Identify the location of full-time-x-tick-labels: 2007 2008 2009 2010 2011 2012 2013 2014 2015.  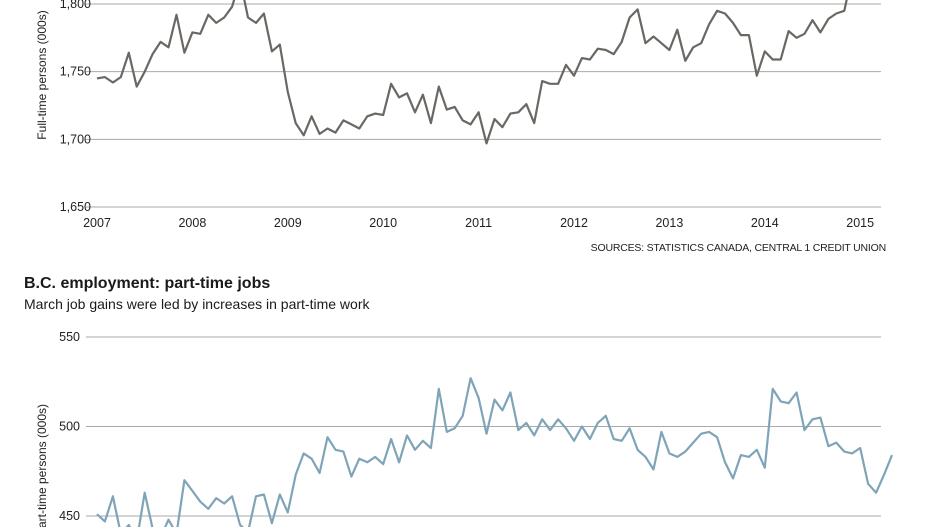
(478, 223).